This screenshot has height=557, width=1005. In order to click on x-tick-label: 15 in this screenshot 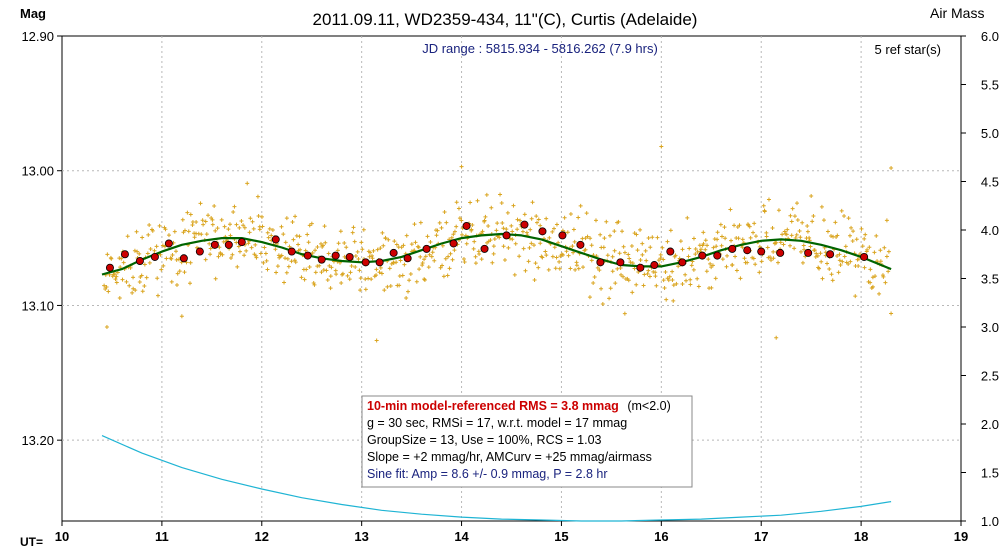, I will do `click(561, 536)`.